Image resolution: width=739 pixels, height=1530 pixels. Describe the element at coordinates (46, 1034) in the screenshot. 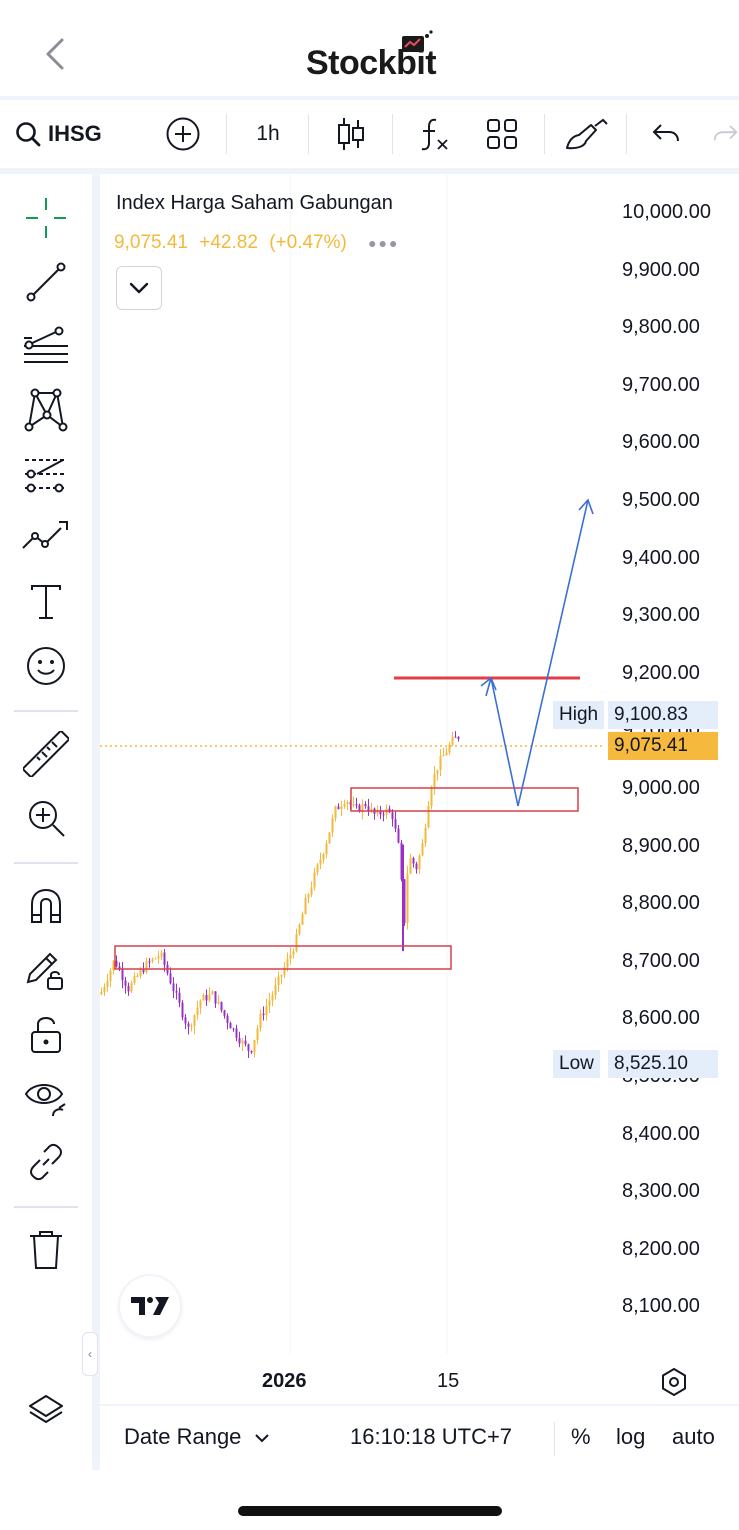

I see `lock-all-drawings-tool` at that location.